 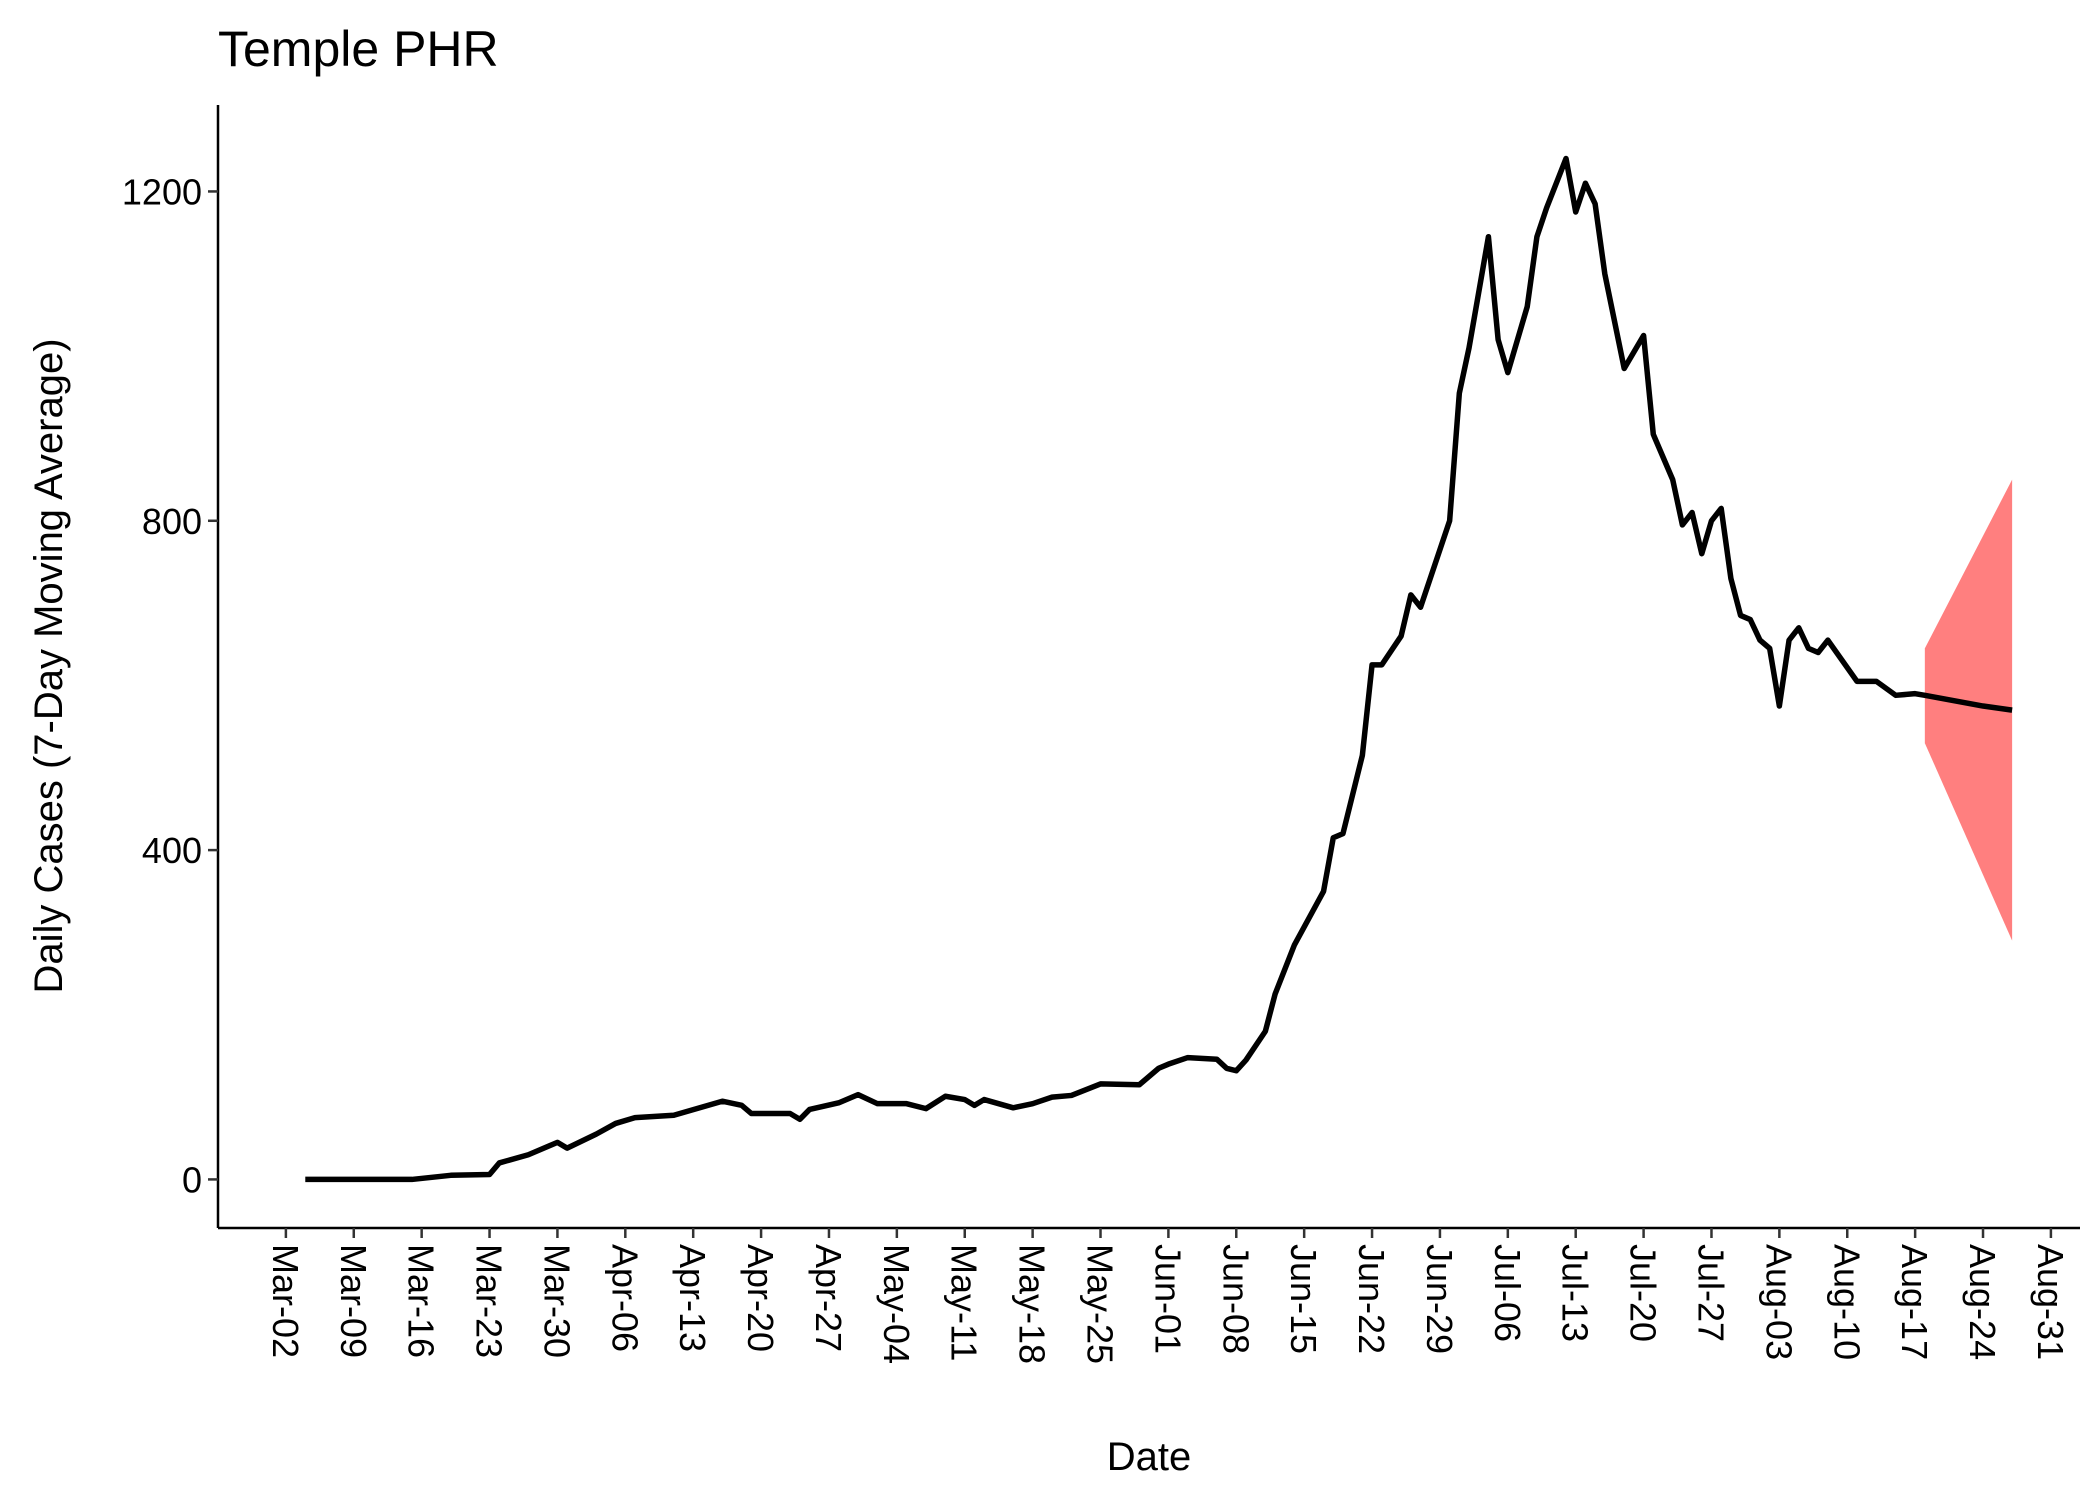 What do you see at coordinates (1507, 1293) in the screenshot?
I see `x-tick-label: Jul-06` at bounding box center [1507, 1293].